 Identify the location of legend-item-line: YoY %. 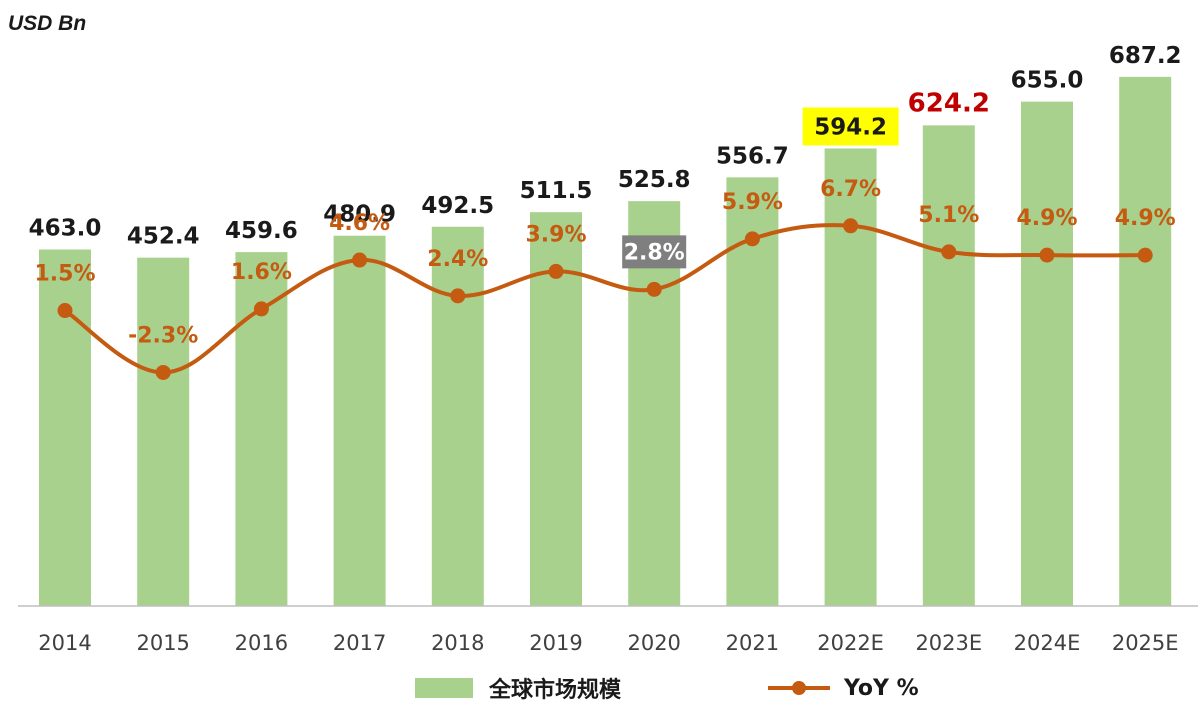
(843, 688).